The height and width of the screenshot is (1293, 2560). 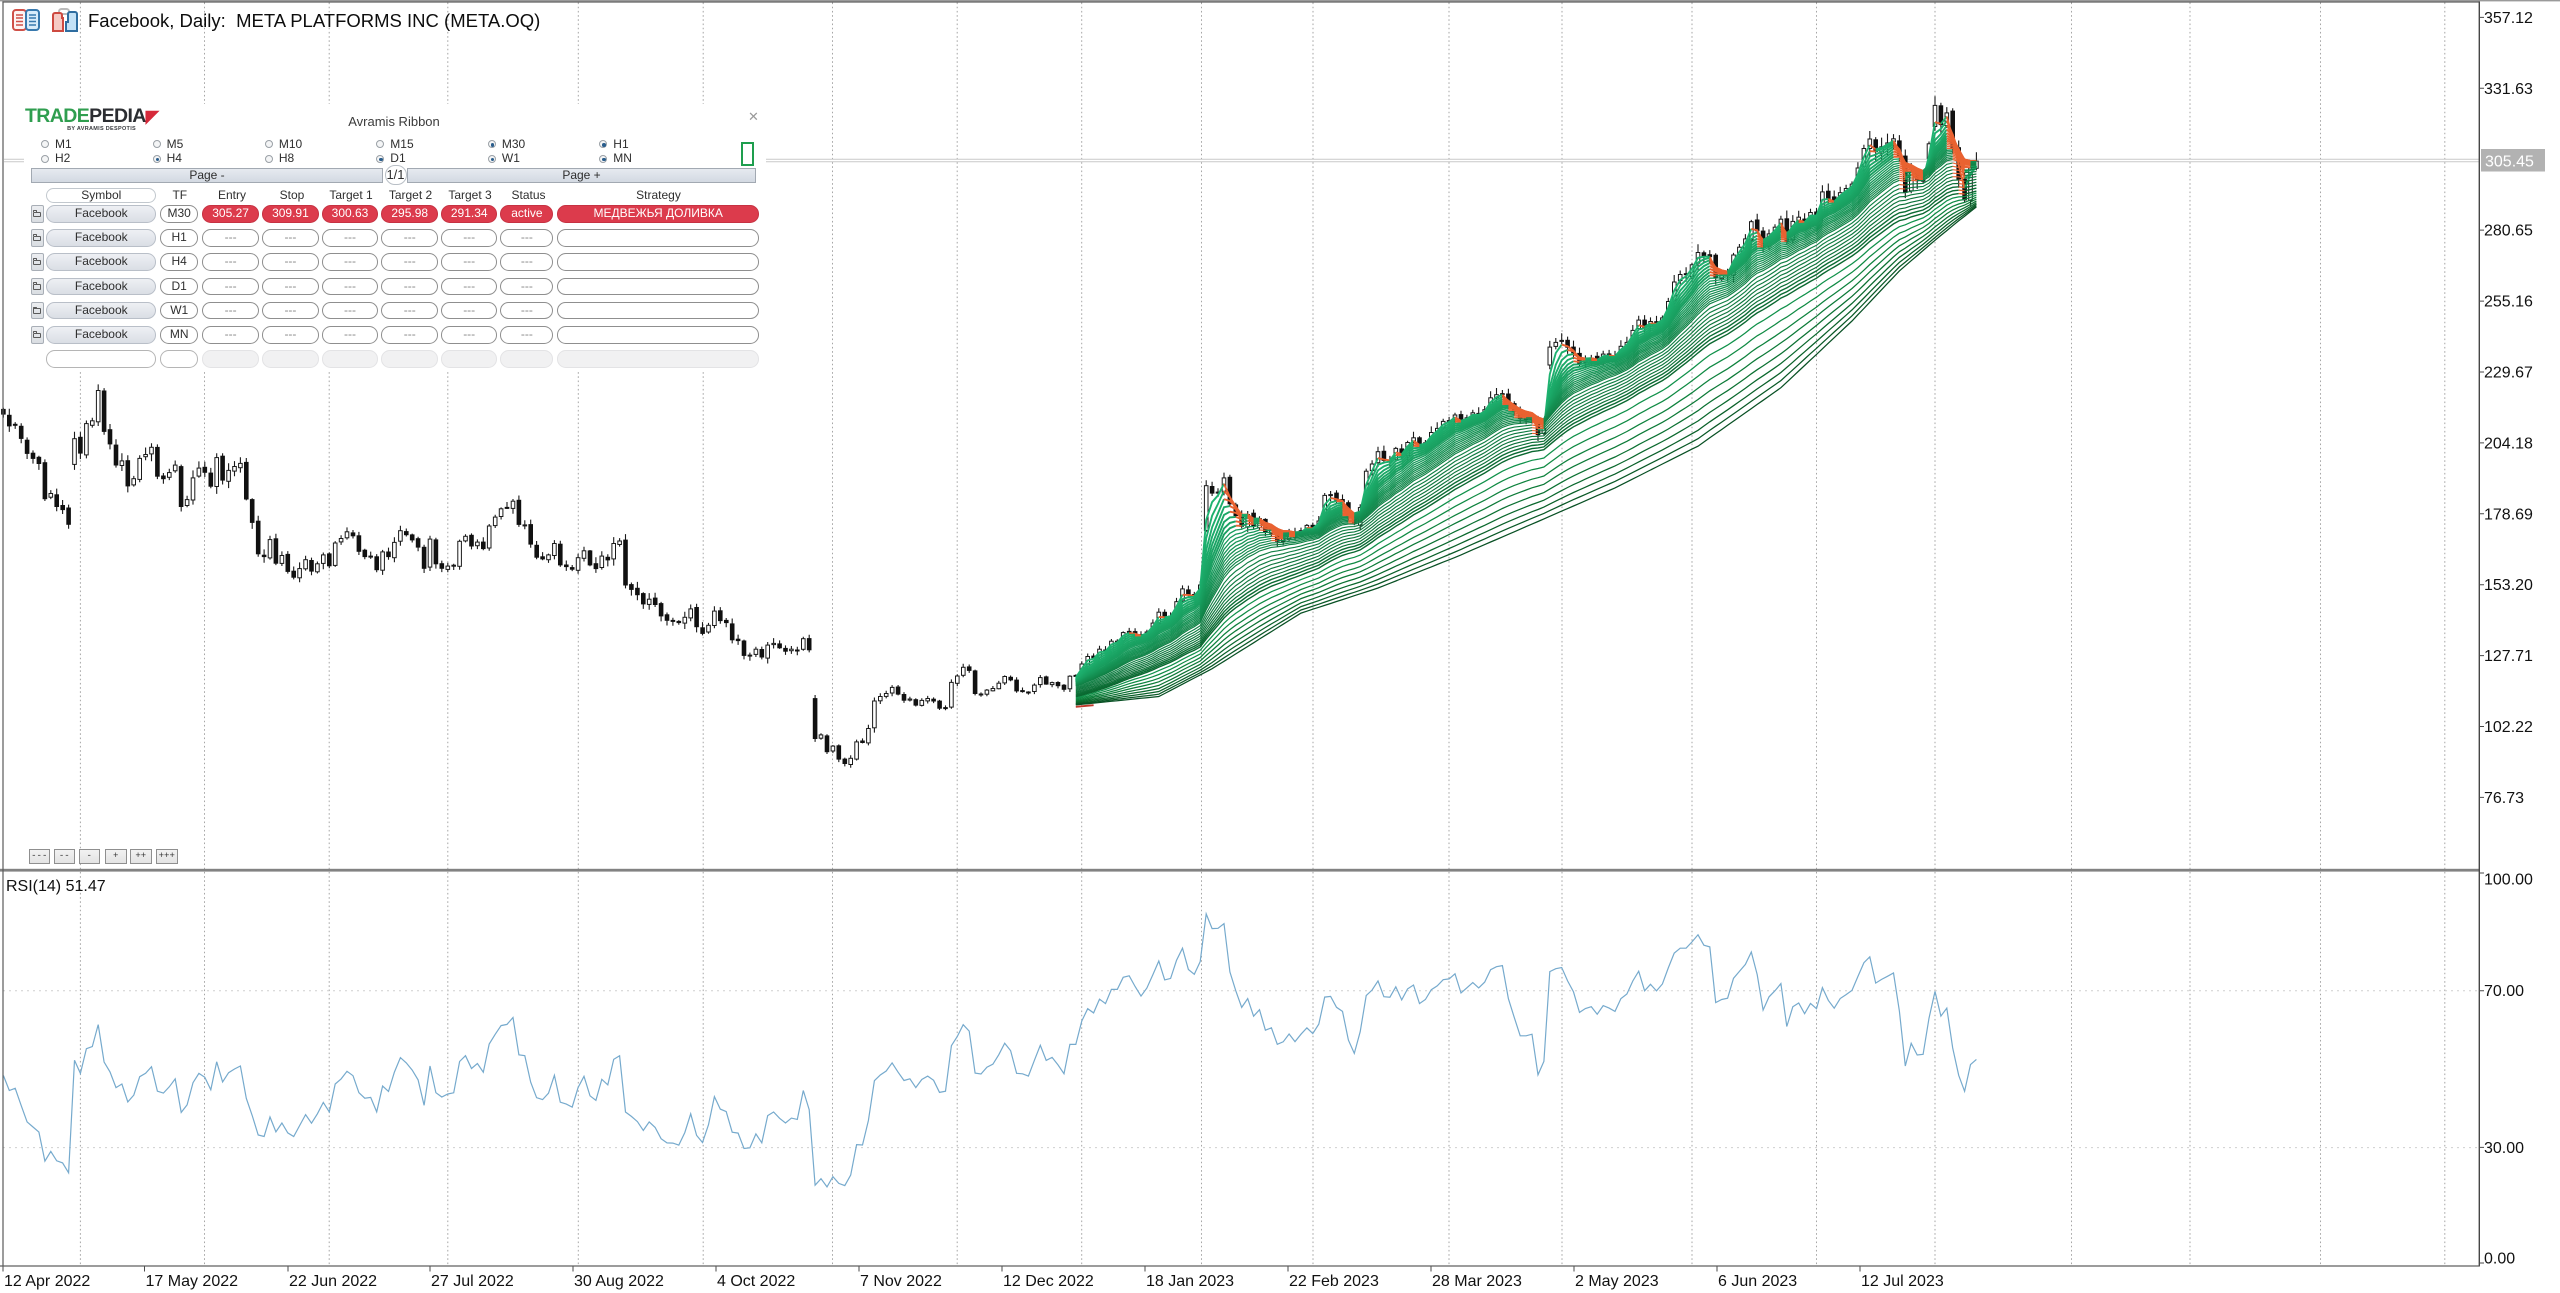 I want to click on svg-text: 12 Dec 2022, so click(x=1048, y=1281).